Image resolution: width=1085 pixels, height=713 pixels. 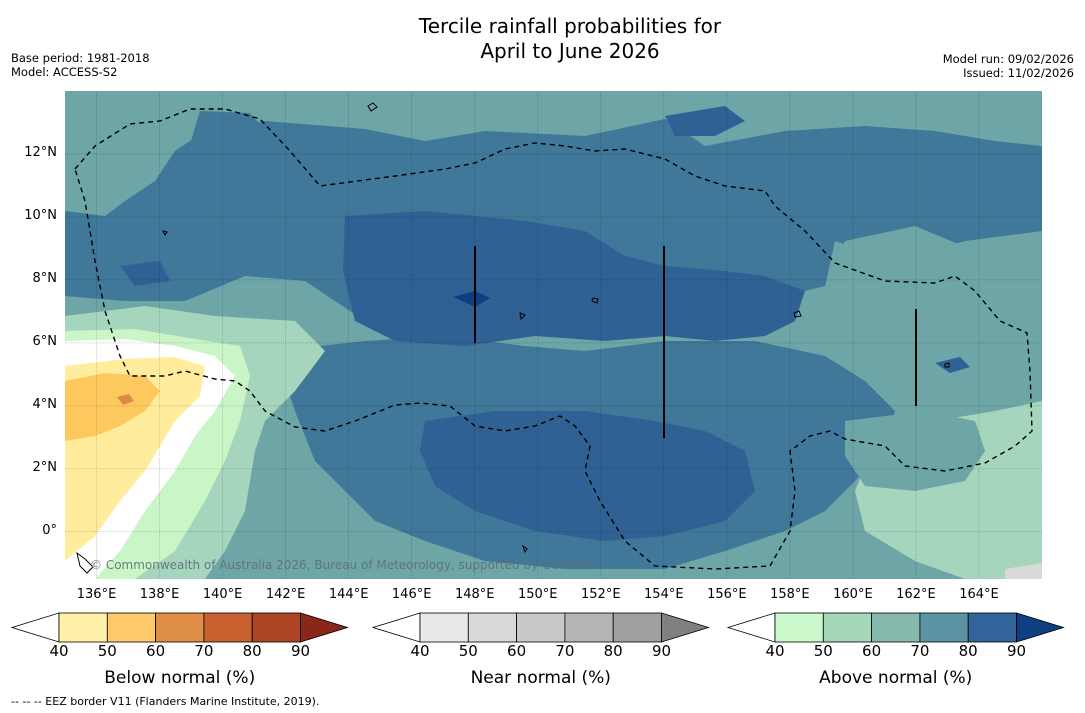 What do you see at coordinates (227, 148) in the screenshot?
I see `region-above-70-topleft` at bounding box center [227, 148].